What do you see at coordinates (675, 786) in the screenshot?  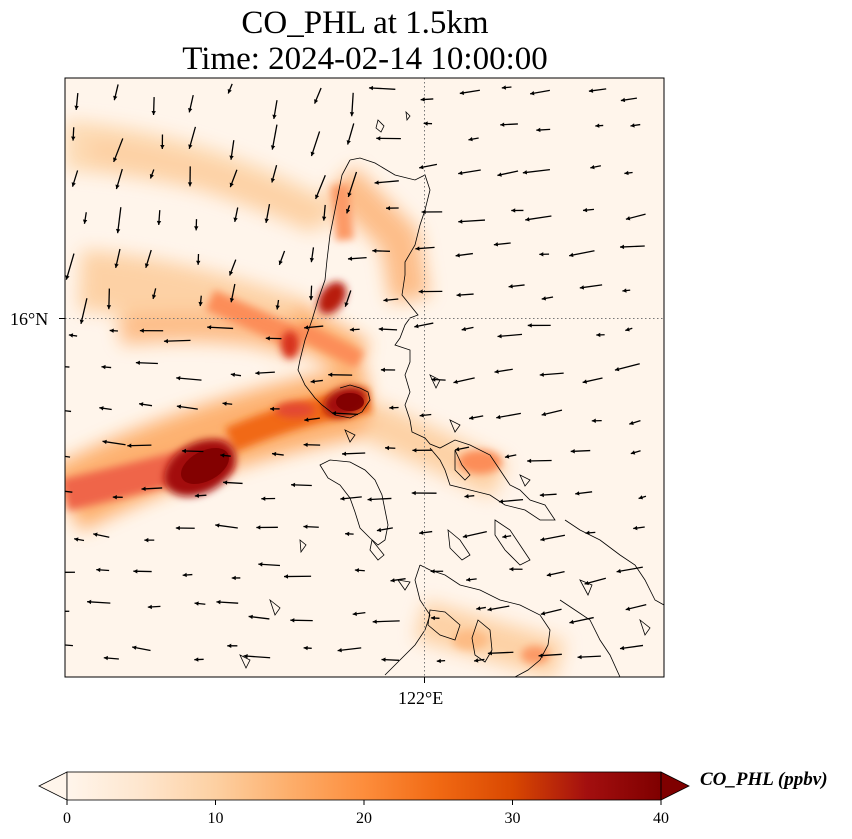 I see `colorbar-max-extend` at bounding box center [675, 786].